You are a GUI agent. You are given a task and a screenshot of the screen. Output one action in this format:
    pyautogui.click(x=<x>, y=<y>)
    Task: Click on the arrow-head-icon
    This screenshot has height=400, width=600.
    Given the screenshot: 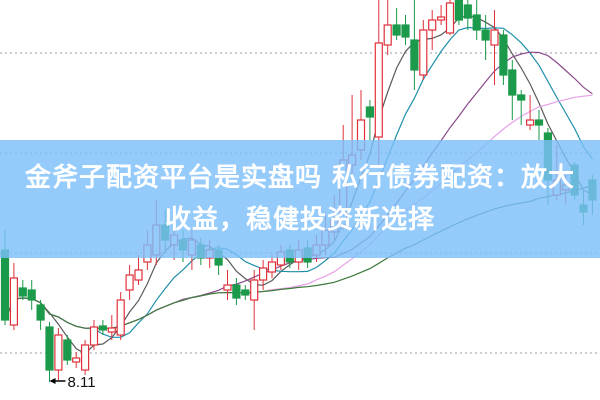 What is the action you would take?
    pyautogui.click(x=52, y=381)
    